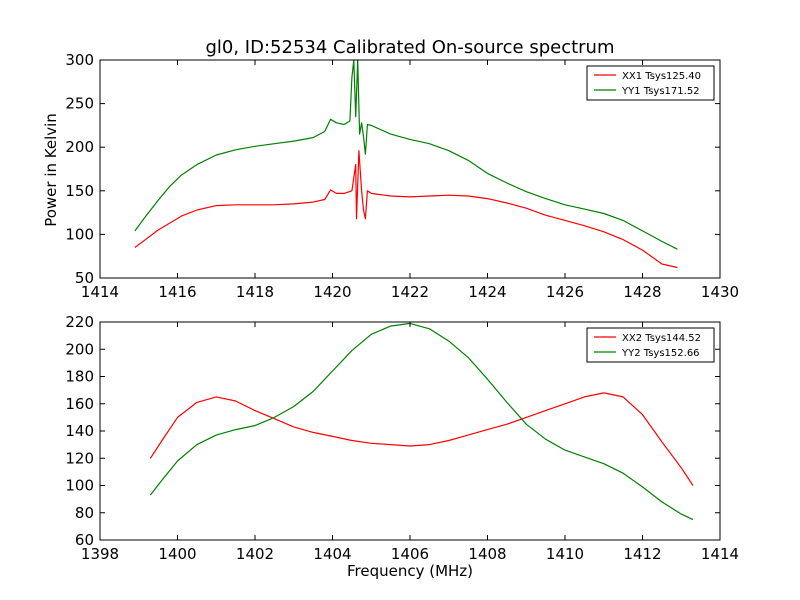 Image resolution: width=800 pixels, height=600 pixels. Describe the element at coordinates (79, 349) in the screenshot. I see `bottom-y-tick-label: 200` at that location.